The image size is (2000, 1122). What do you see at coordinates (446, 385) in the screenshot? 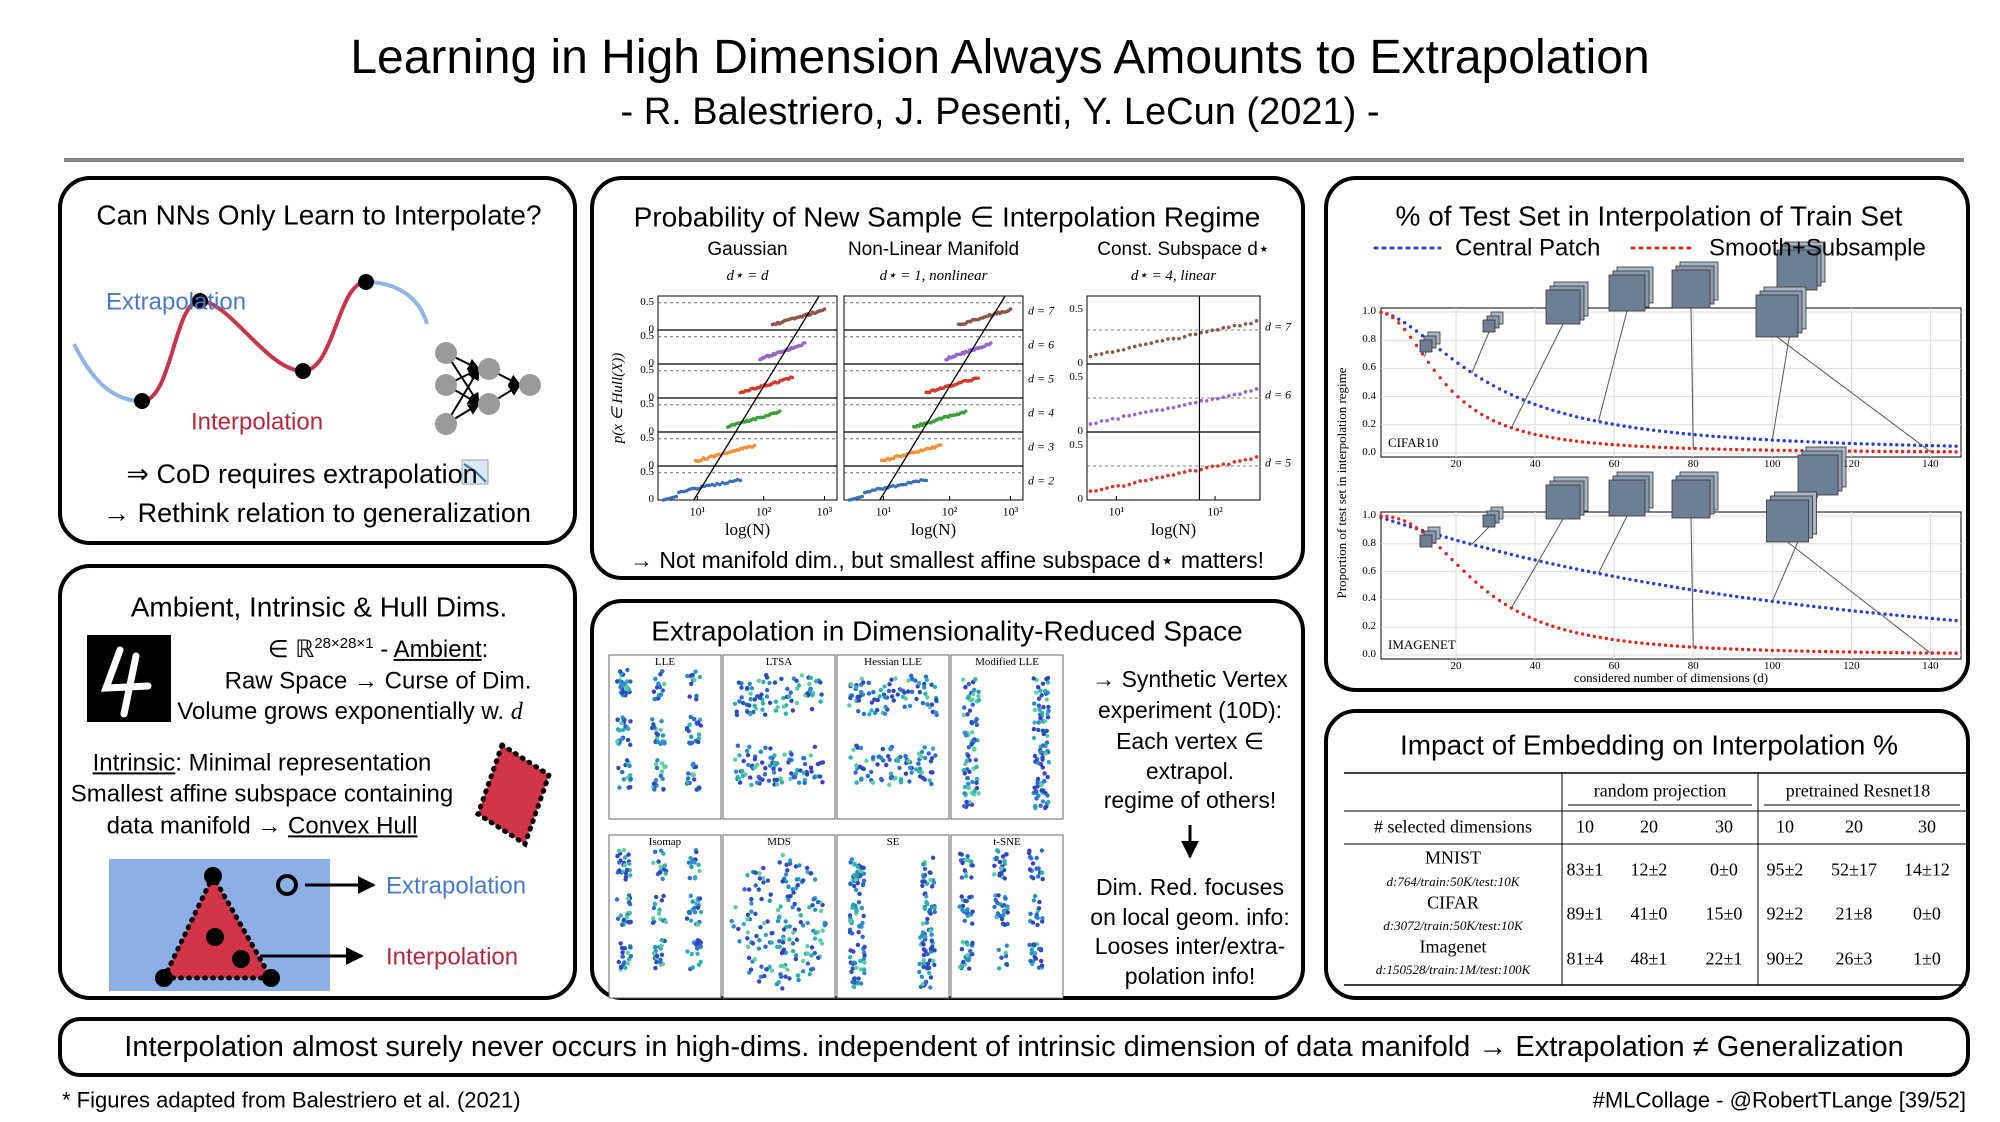
I see `network-node` at bounding box center [446, 385].